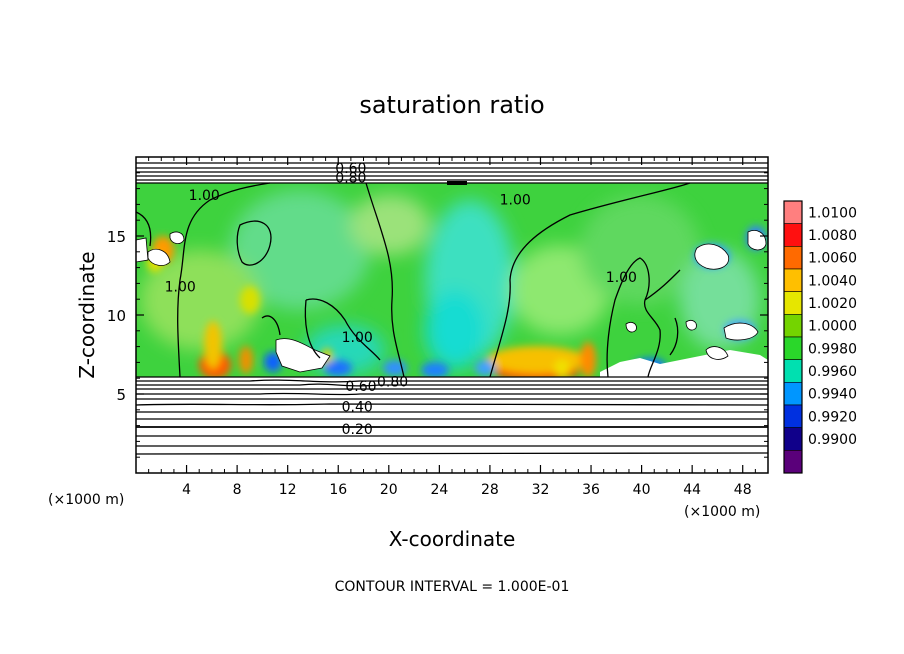 This screenshot has width=904, height=654. I want to click on colorbar-label: 1.0100, so click(832, 213).